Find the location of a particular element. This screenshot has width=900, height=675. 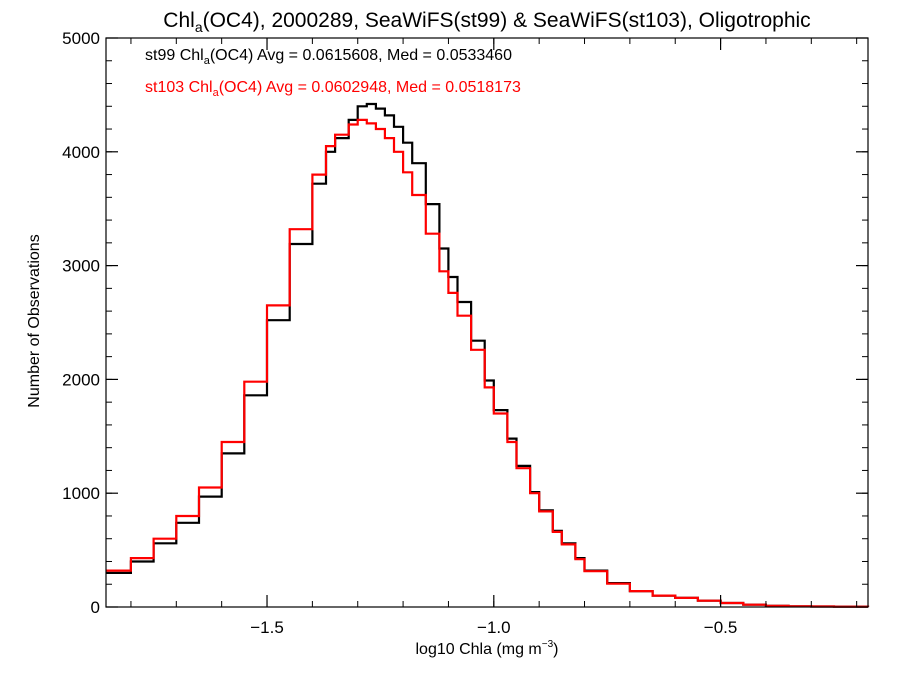

x-axis-label-prefix: log10 Chla (mg m is located at coordinates (478, 649).